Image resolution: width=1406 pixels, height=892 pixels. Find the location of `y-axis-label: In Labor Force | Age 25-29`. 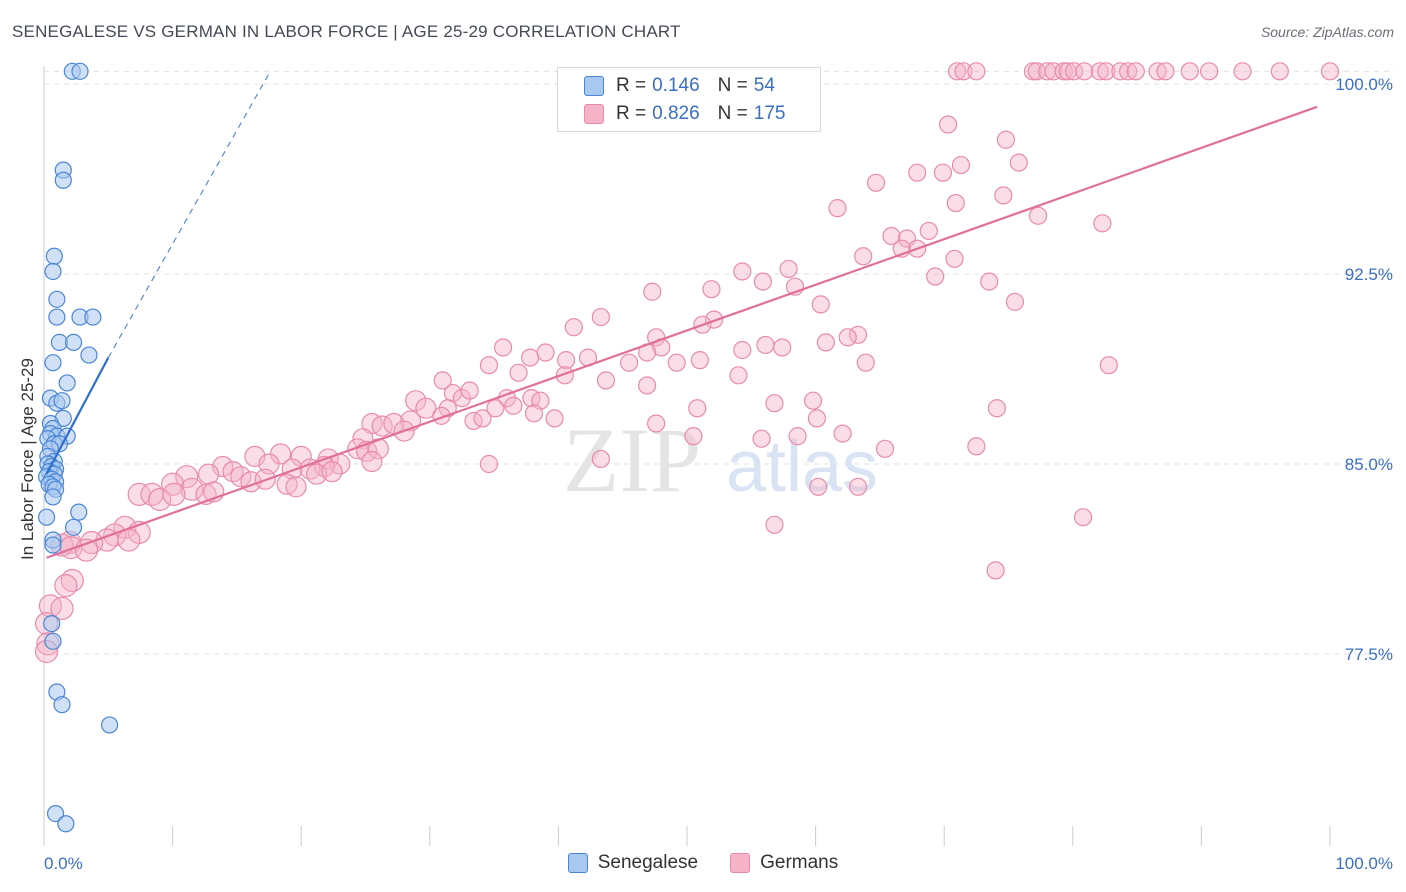

y-axis-label: In Labor Force | Age 25-29 is located at coordinates (27, 459).